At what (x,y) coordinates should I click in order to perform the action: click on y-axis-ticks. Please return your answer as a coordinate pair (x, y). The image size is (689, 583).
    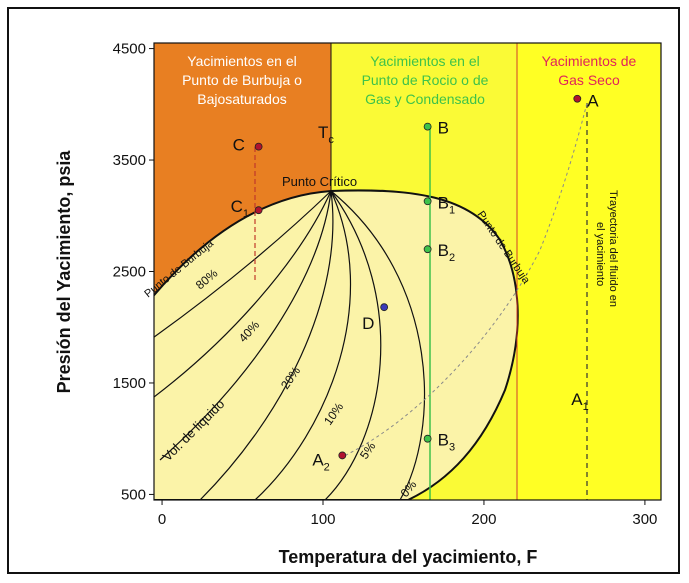
    Looking at the image, I should click on (151, 271).